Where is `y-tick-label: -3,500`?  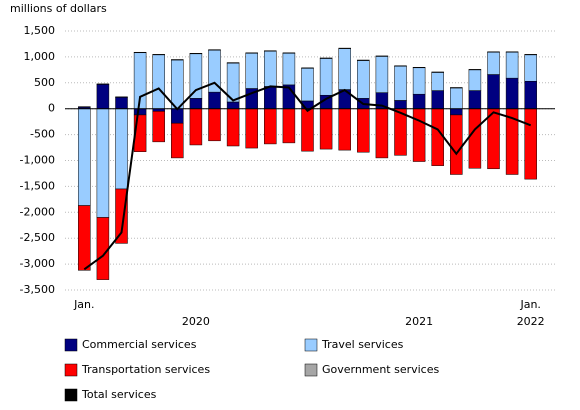
y-tick-label: -3,500 is located at coordinates (37, 289).